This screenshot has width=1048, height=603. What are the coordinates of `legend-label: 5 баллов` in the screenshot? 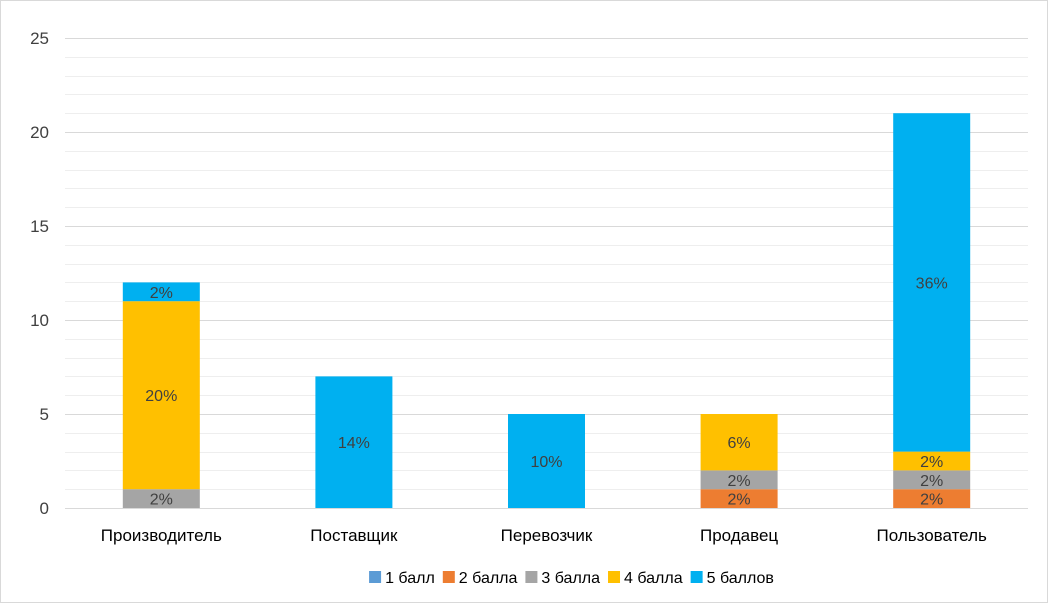 It's located at (740, 578).